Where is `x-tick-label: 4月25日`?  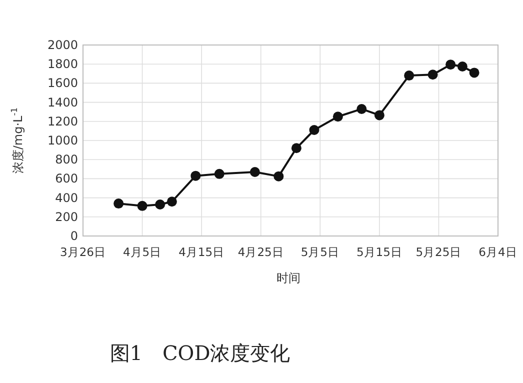
x-tick-label: 4月25日 is located at coordinates (261, 252).